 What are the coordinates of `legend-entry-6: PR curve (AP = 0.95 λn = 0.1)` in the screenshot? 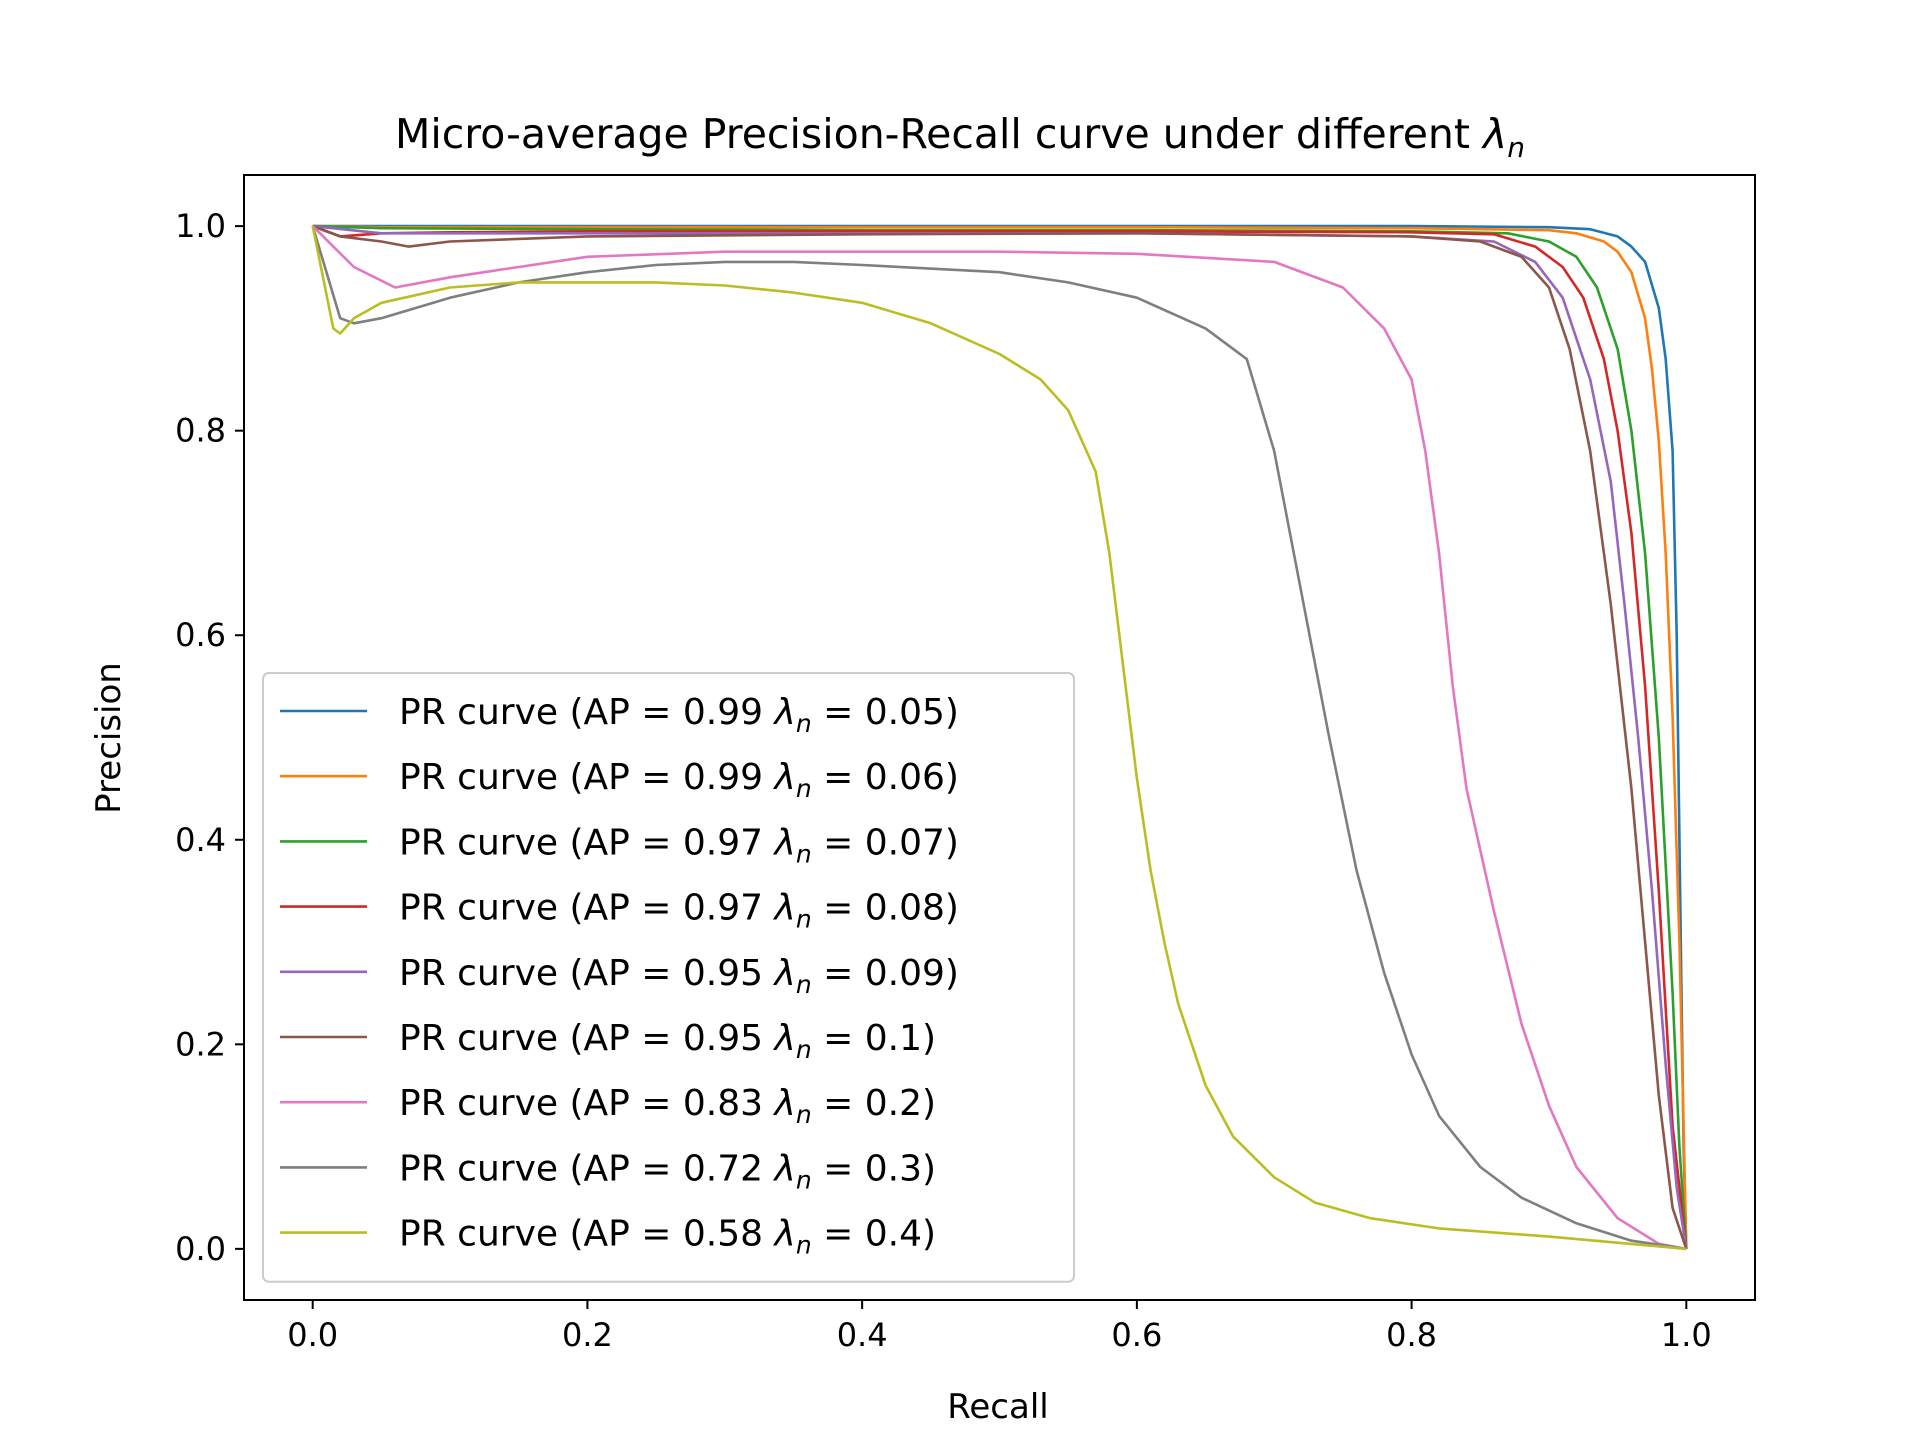 It's located at (667, 1041).